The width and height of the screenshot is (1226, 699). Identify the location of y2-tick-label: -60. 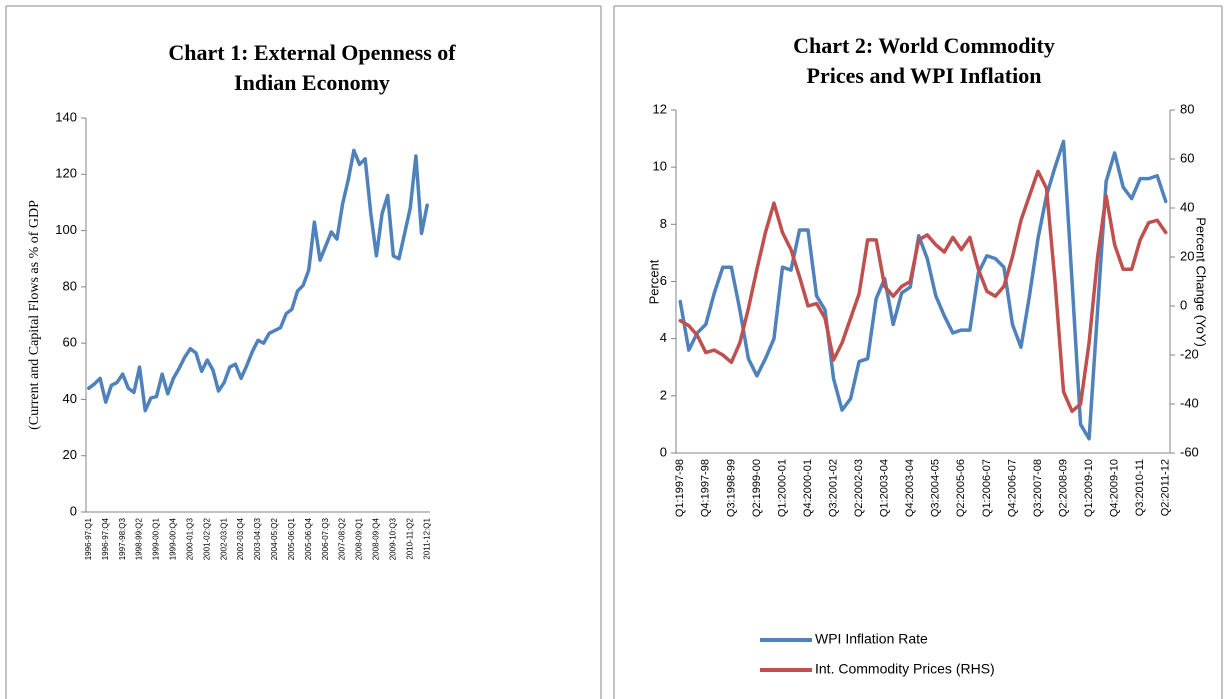
(1189, 451).